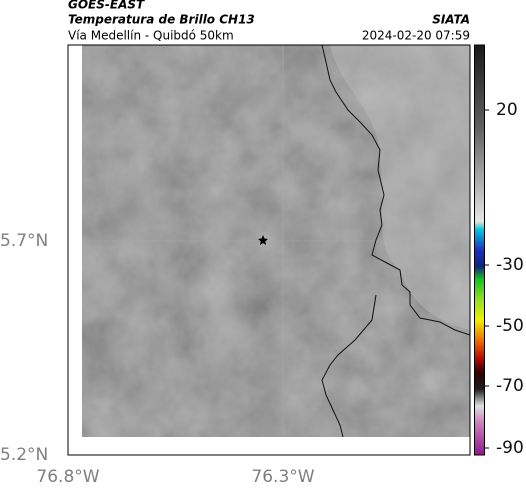 Image resolution: width=526 pixels, height=491 pixels. What do you see at coordinates (504, 279) in the screenshot?
I see `colorbar-ticks: 20 -30 -50 -70 -90` at bounding box center [504, 279].